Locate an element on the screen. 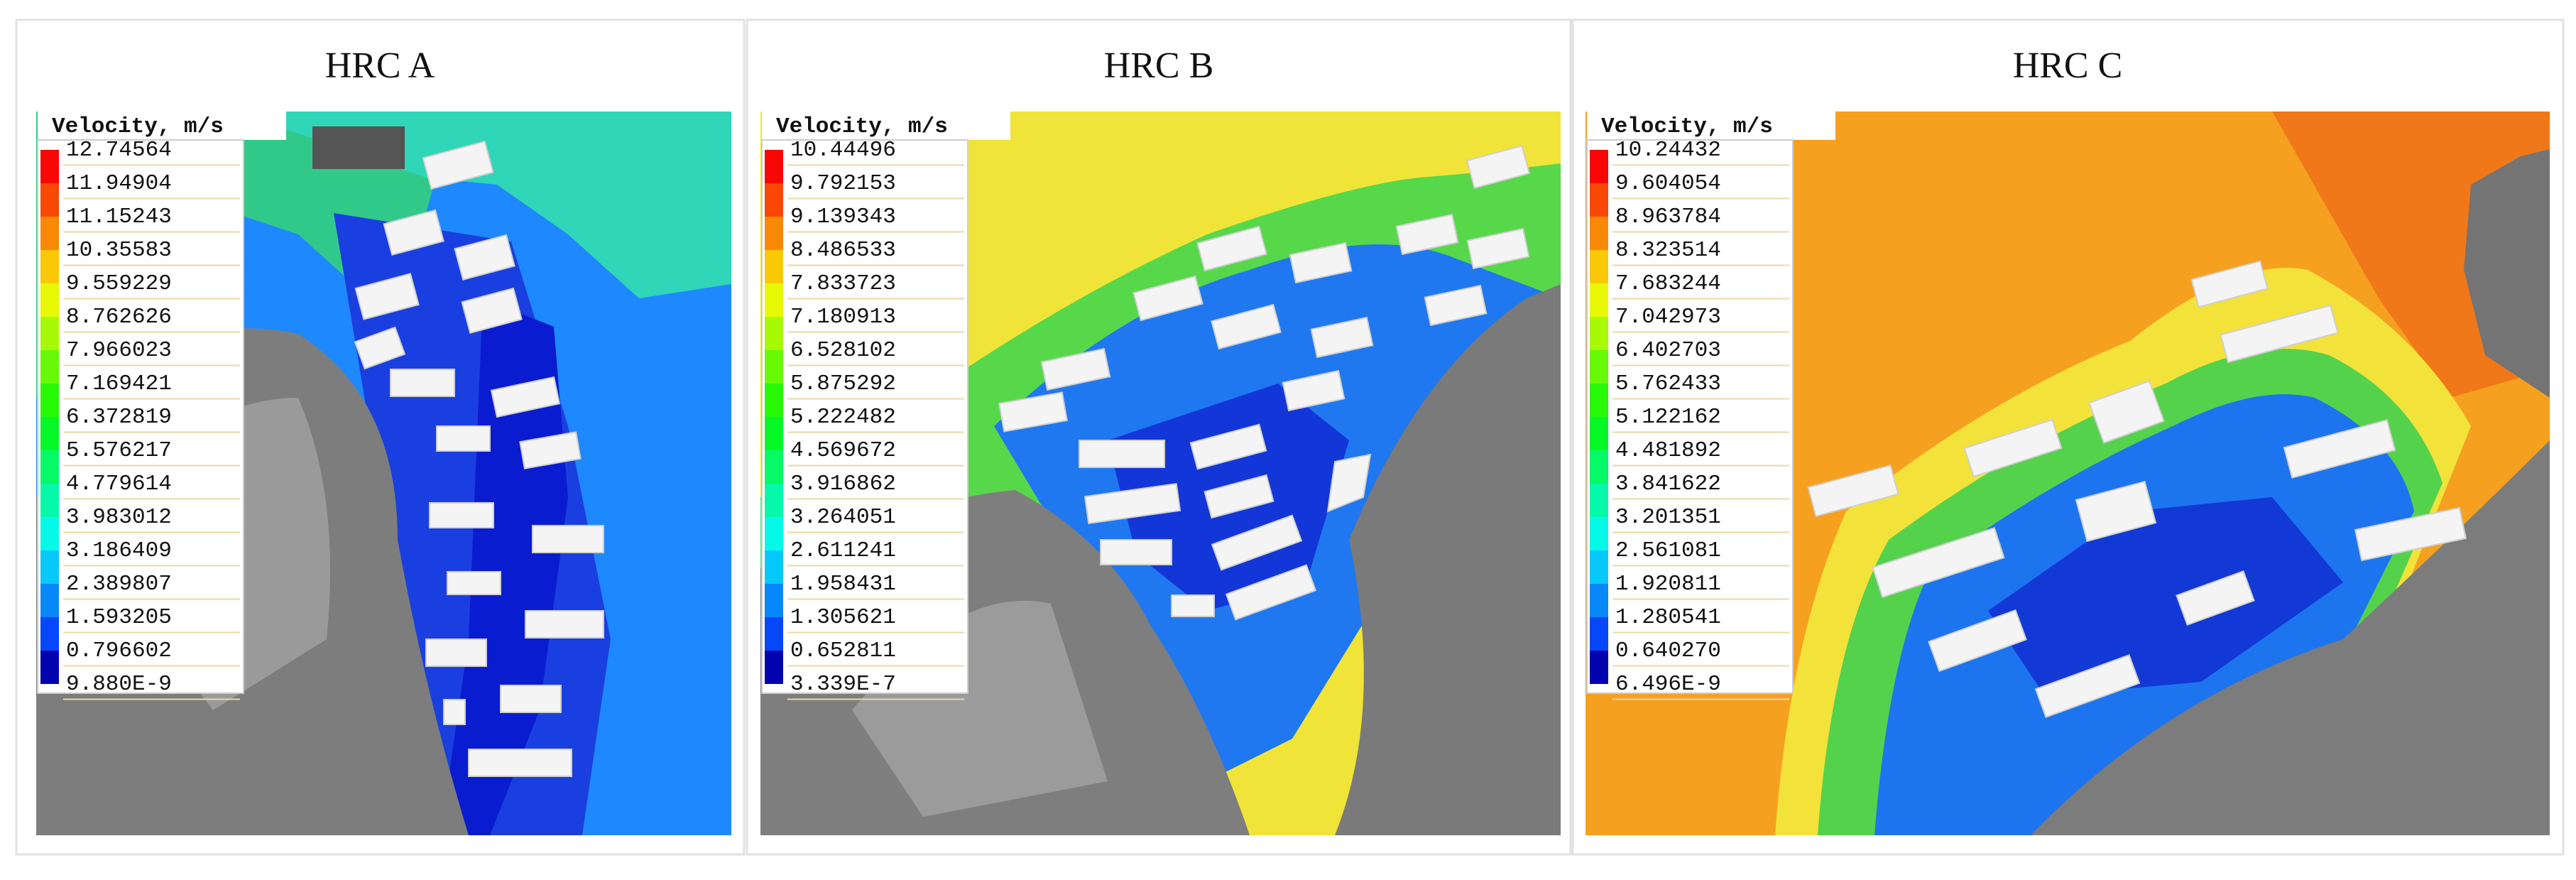  legend-label: 2.389807 is located at coordinates (119, 584).